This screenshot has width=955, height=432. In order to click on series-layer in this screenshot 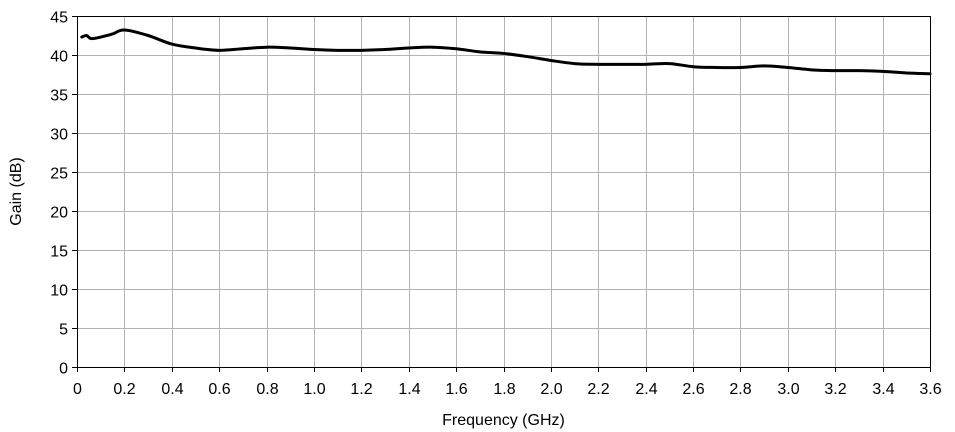, I will do `click(506, 52)`.